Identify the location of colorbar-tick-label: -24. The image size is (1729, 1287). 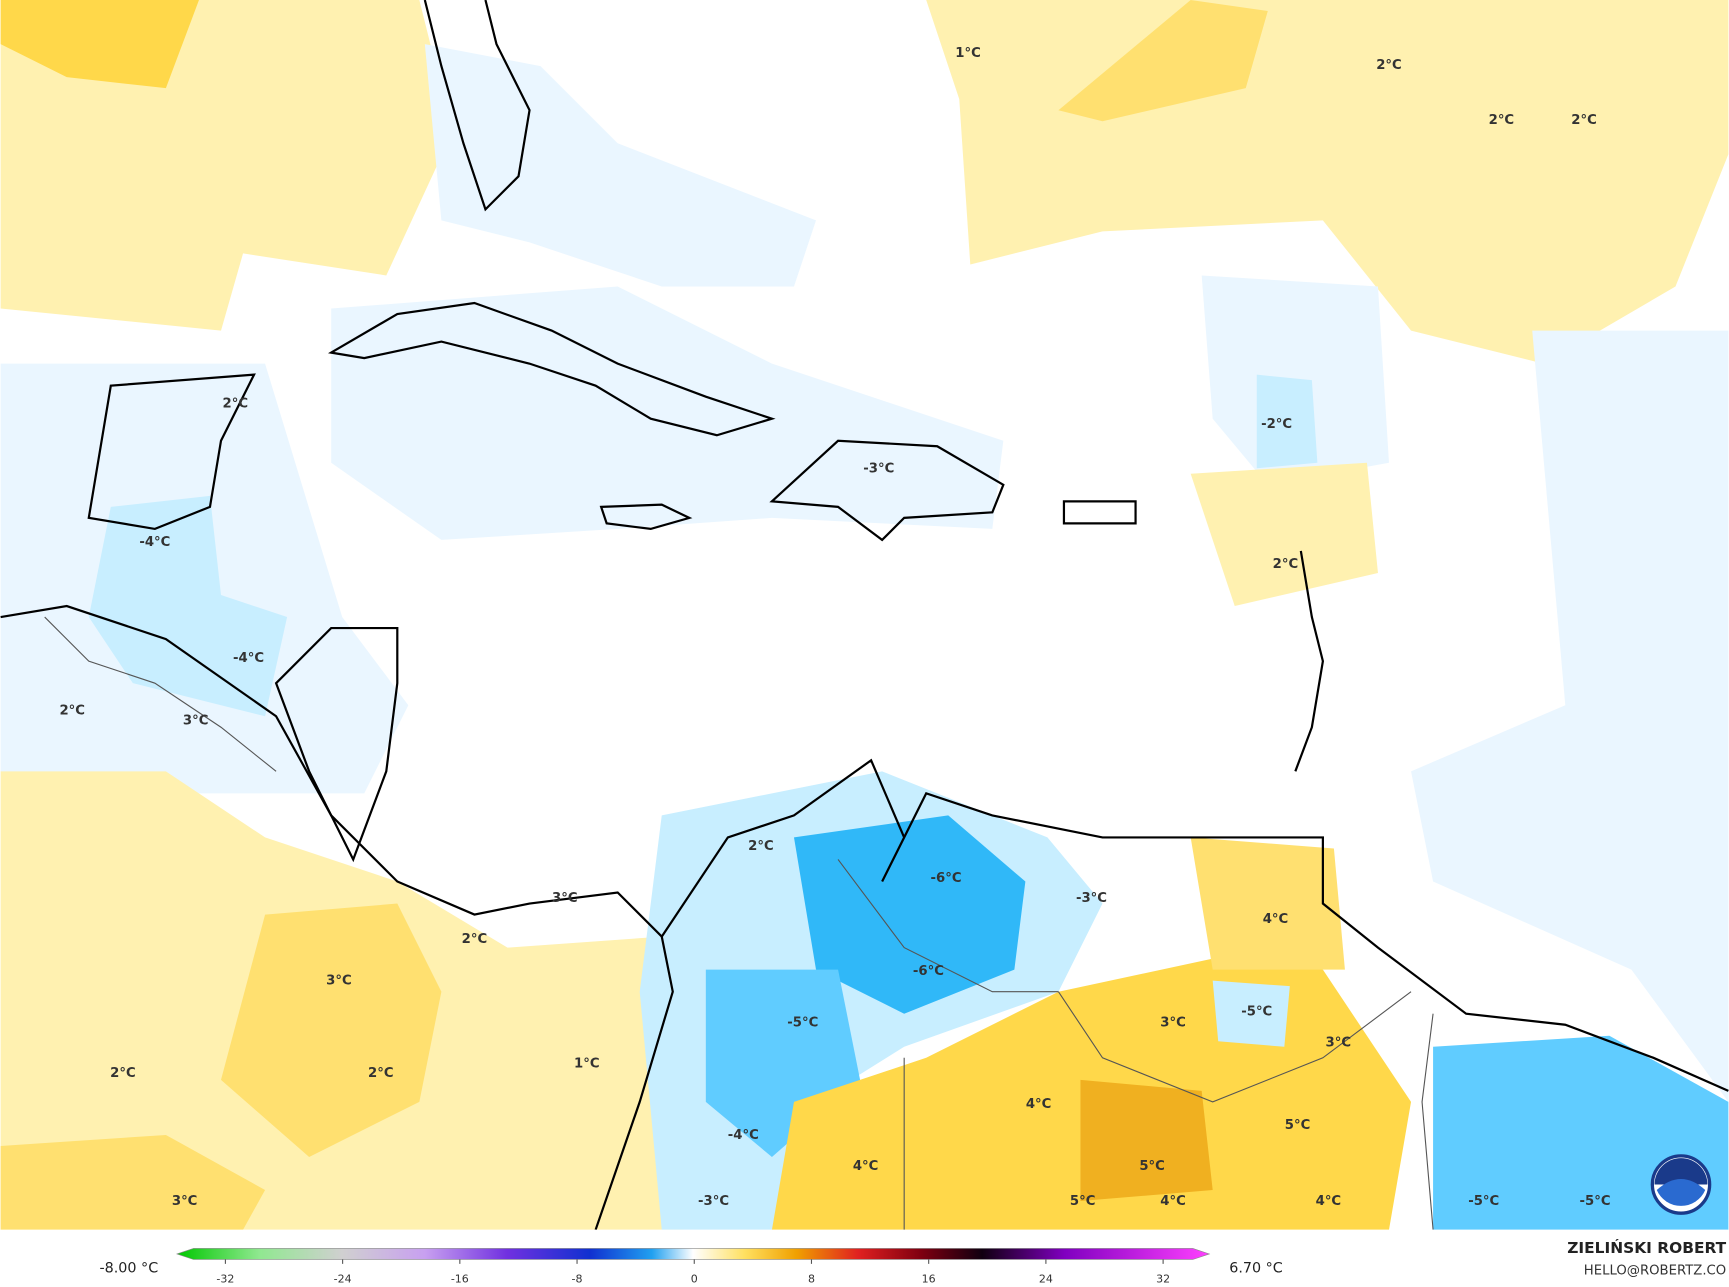
(343, 1278).